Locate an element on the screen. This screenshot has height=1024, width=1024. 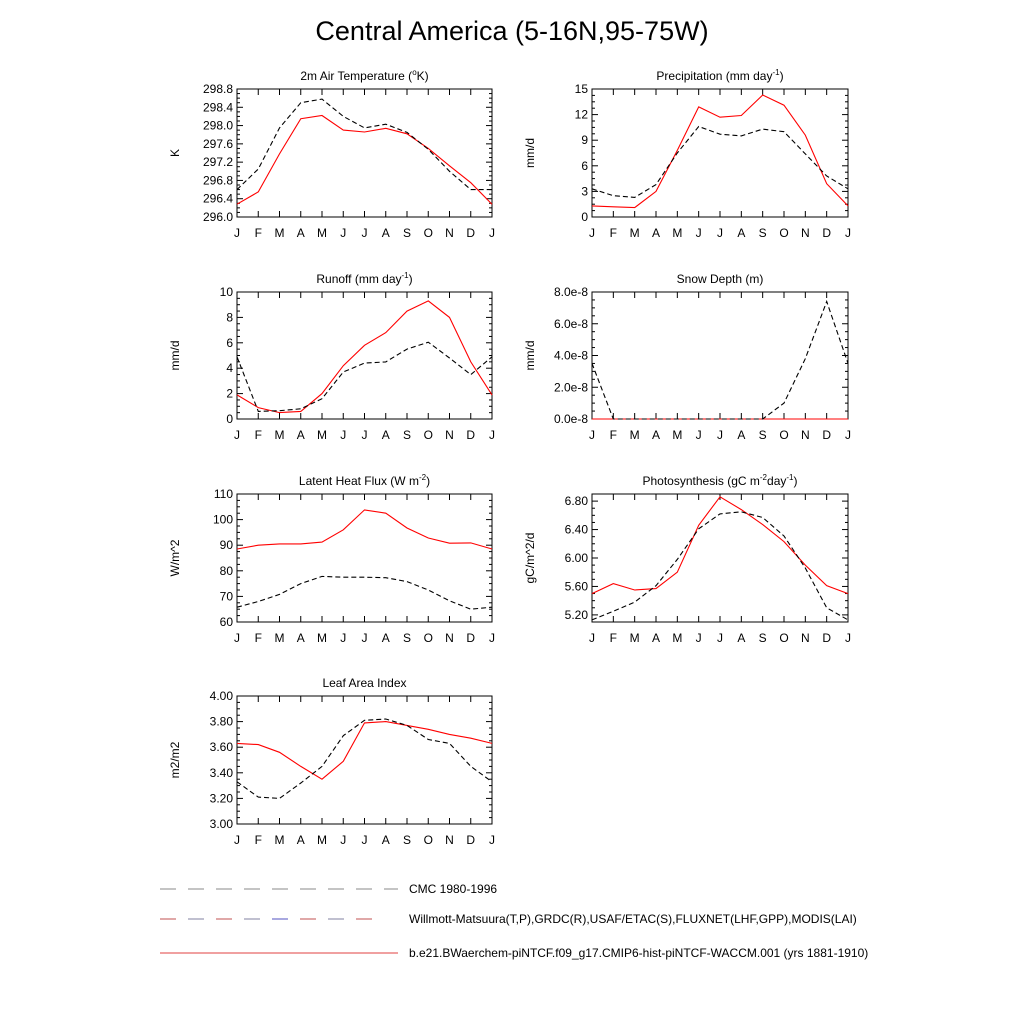
y-tick-label: 3 is located at coordinates (584, 191).